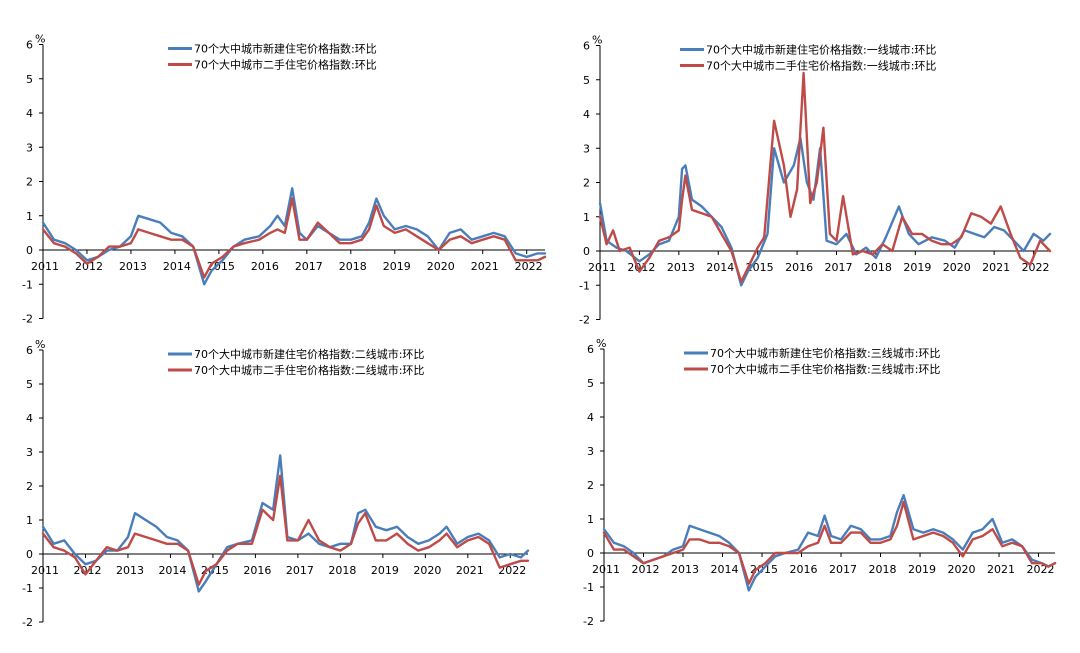 The height and width of the screenshot is (653, 1080). Describe the element at coordinates (309, 370) in the screenshot. I see `legend-label: 70个大中城市二手住宅价格指数:二线城市:环比` at that location.